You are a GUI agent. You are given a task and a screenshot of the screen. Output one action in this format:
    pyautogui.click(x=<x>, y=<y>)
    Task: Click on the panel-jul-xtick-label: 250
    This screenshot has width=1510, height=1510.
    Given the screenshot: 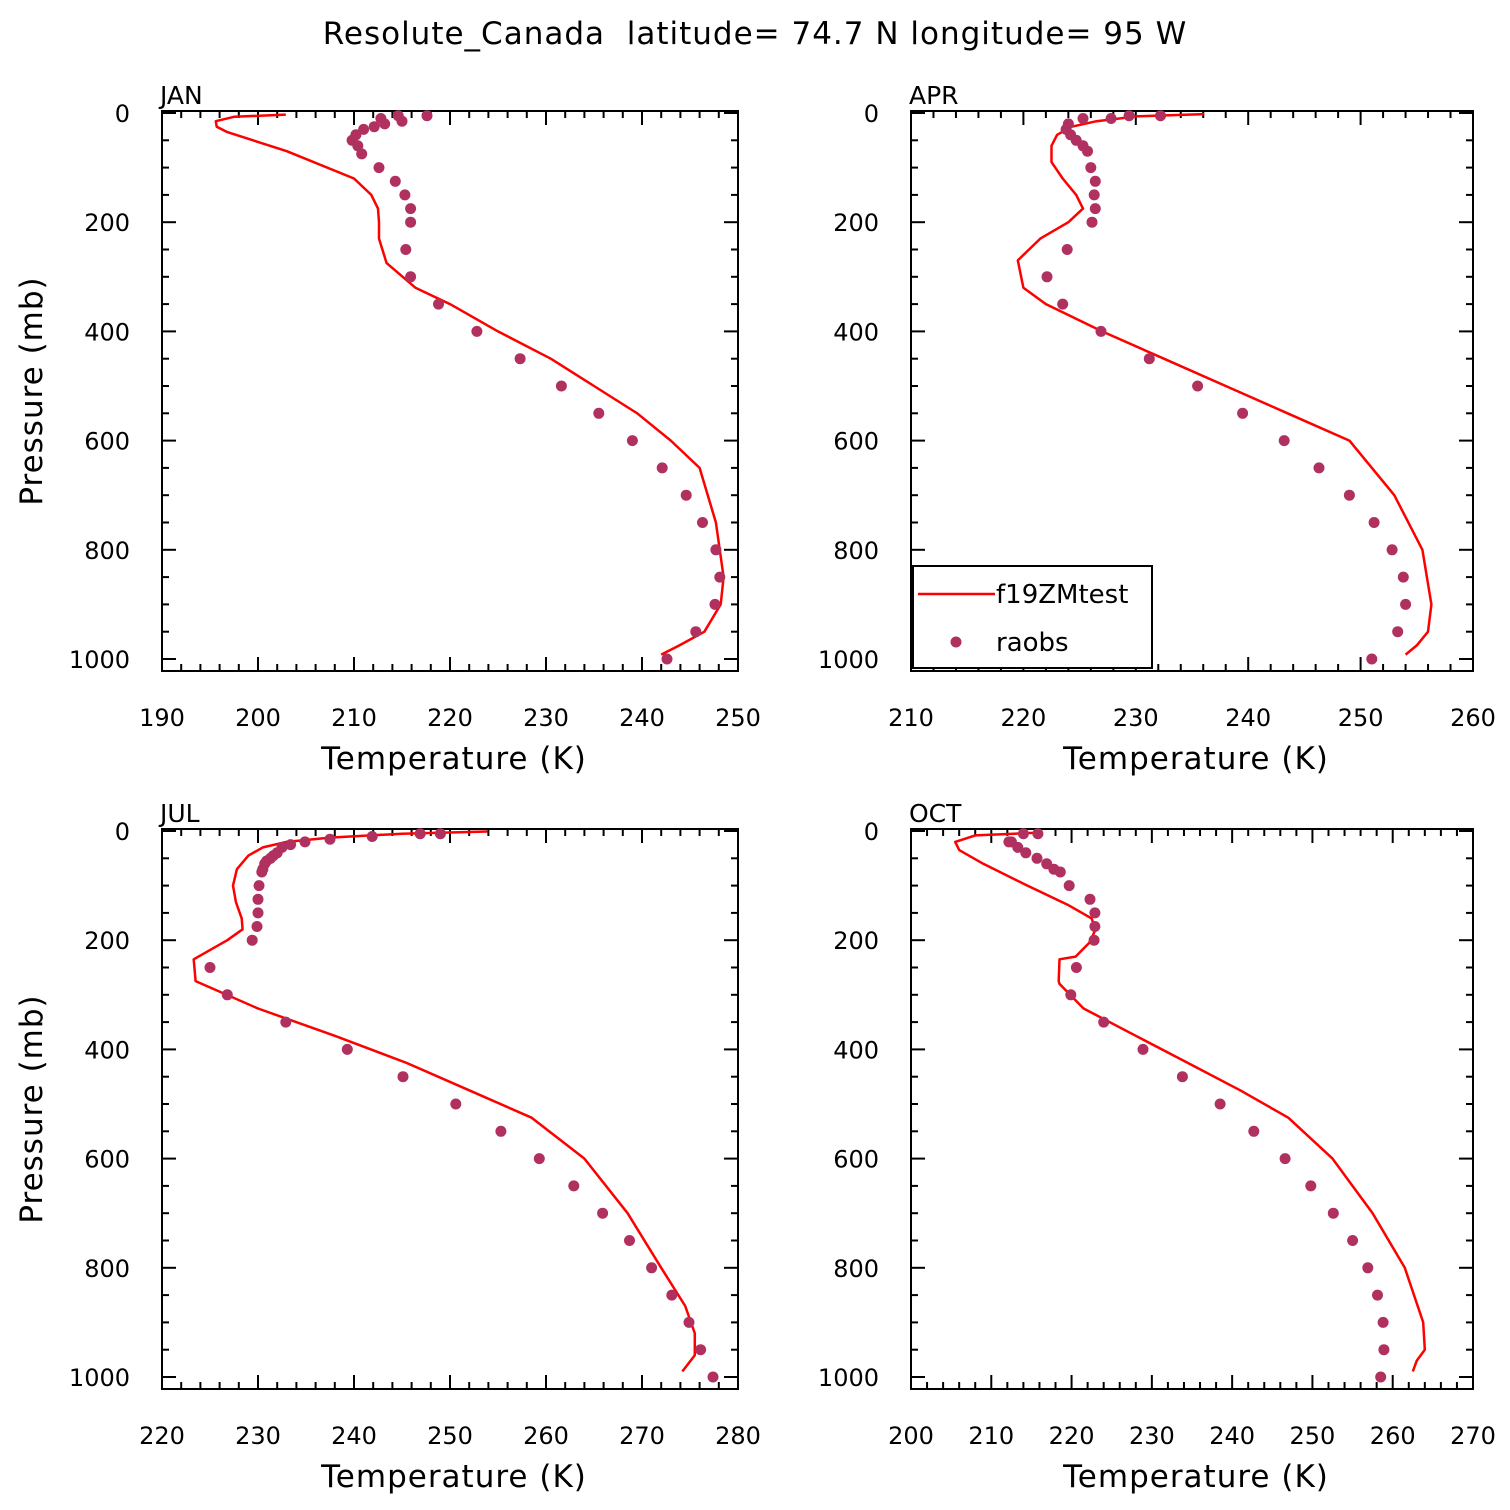 What is the action you would take?
    pyautogui.click(x=450, y=1436)
    